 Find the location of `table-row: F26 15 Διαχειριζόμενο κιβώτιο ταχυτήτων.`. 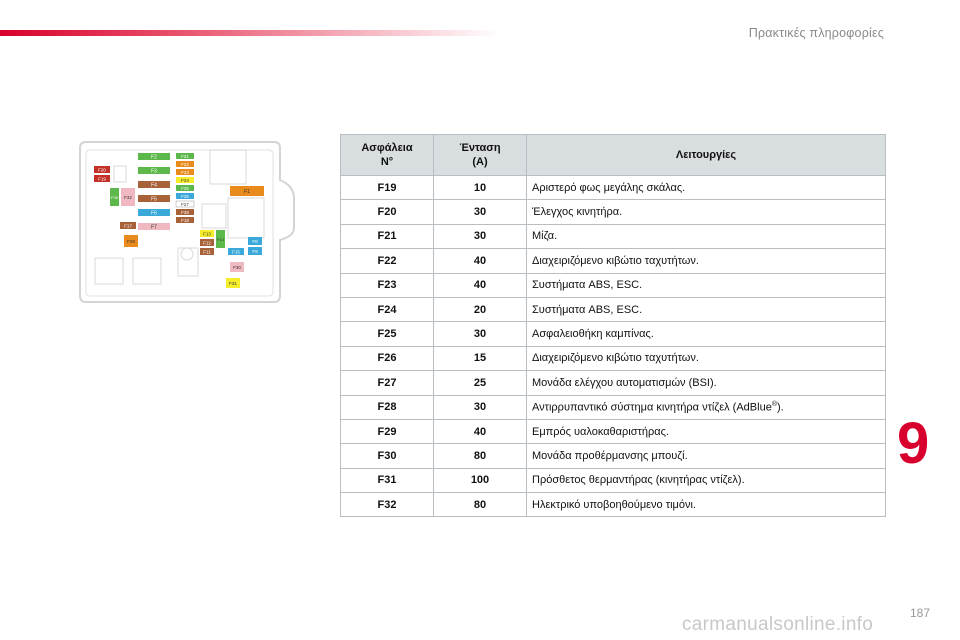

table-row: F26 15 Διαχειριζόμενο κιβώτιο ταχυτήτων. is located at coordinates (613, 358).